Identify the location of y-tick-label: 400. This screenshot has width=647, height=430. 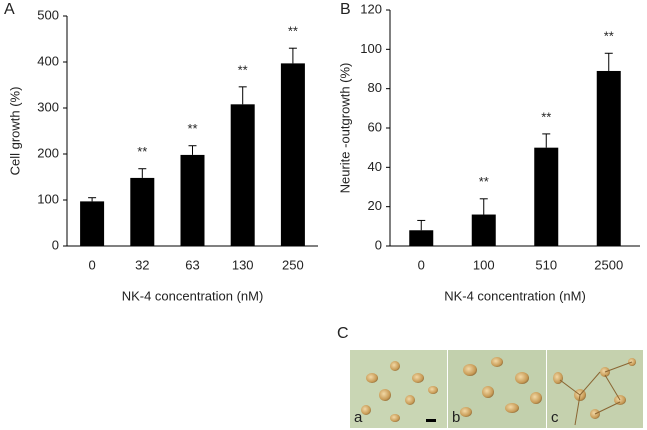
(48, 60).